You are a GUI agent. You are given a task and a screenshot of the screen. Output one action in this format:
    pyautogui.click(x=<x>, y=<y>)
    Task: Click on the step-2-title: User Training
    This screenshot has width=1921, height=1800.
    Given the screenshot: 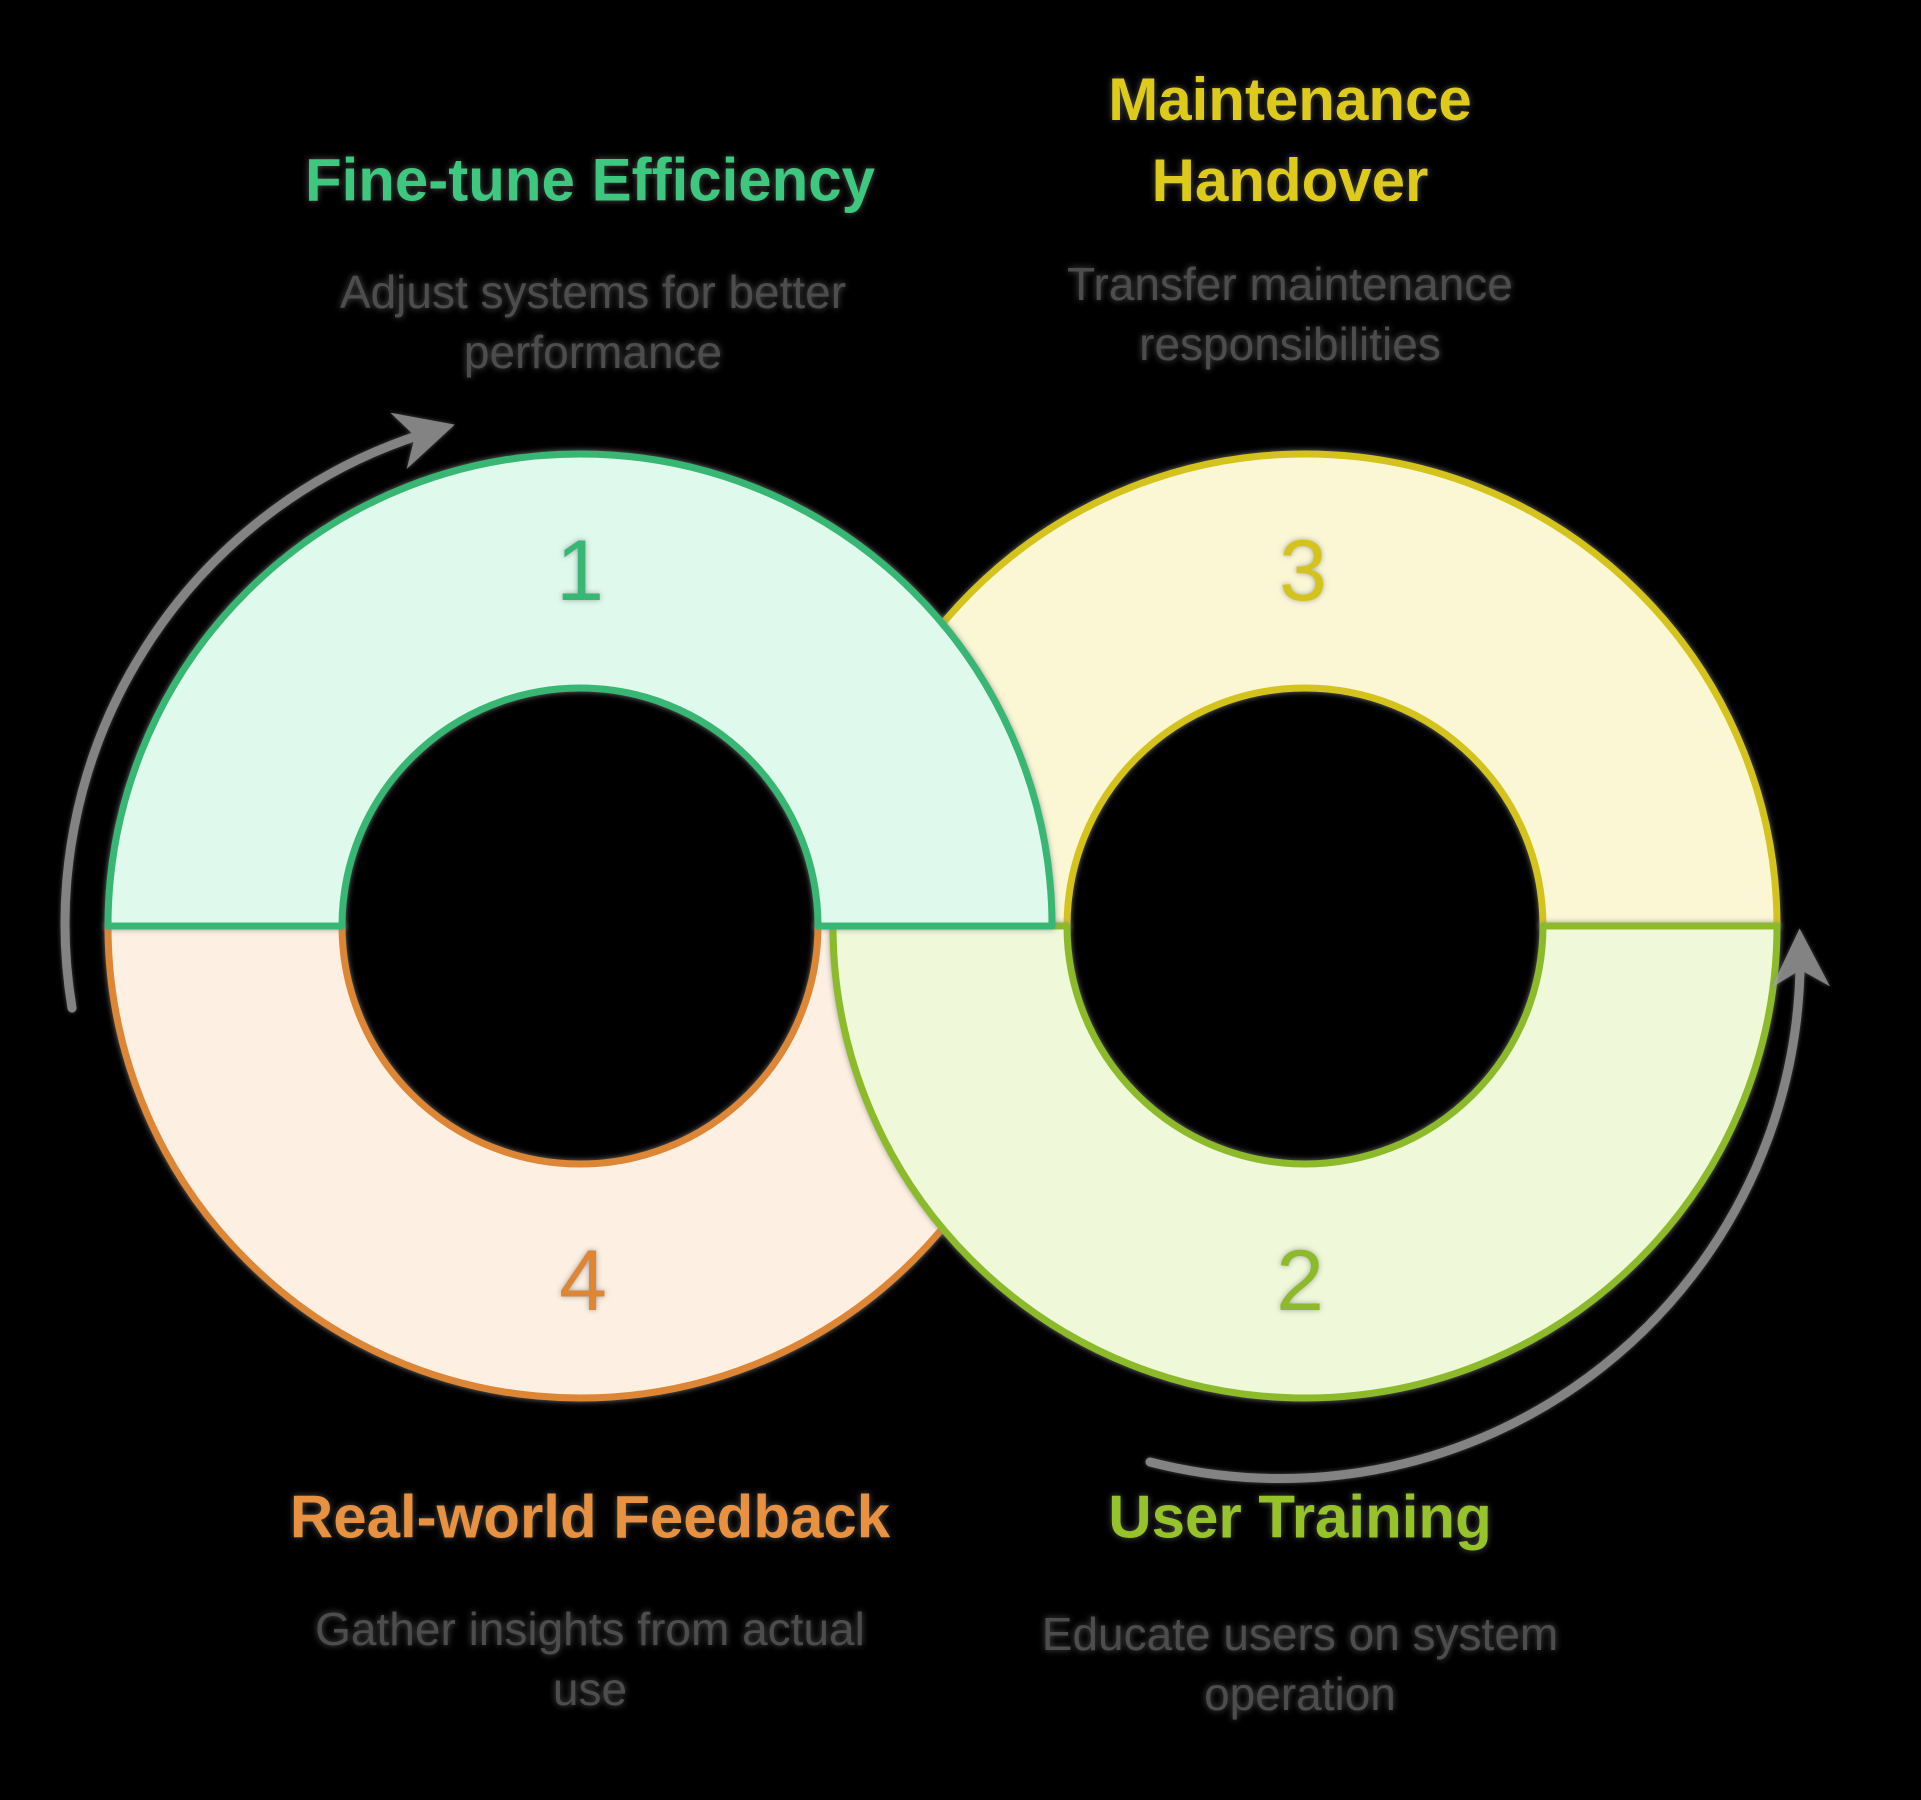 What is the action you would take?
    pyautogui.click(x=1300, y=1517)
    